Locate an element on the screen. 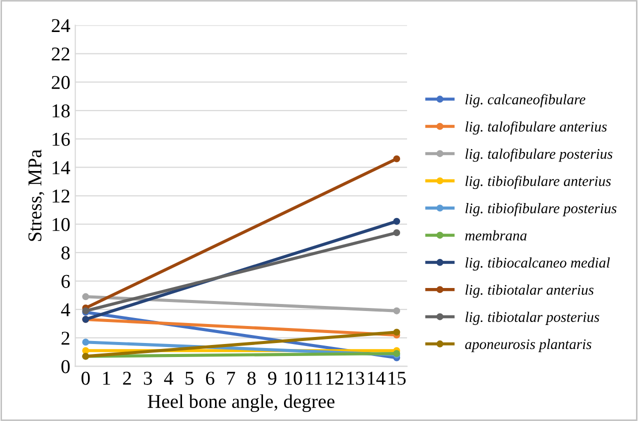  y-tick-label: 8 is located at coordinates (65, 253).